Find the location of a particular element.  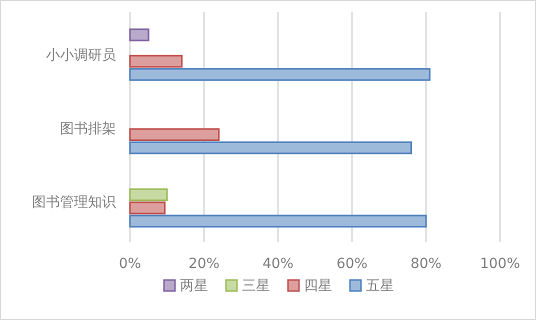

x-tick-label: 40% is located at coordinates (278, 264).